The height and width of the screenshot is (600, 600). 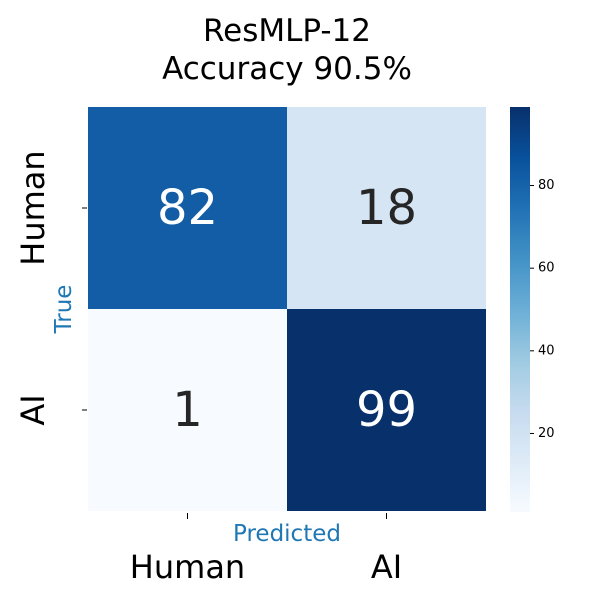 I want to click on y-tick-label-0: Human, so click(x=33, y=207).